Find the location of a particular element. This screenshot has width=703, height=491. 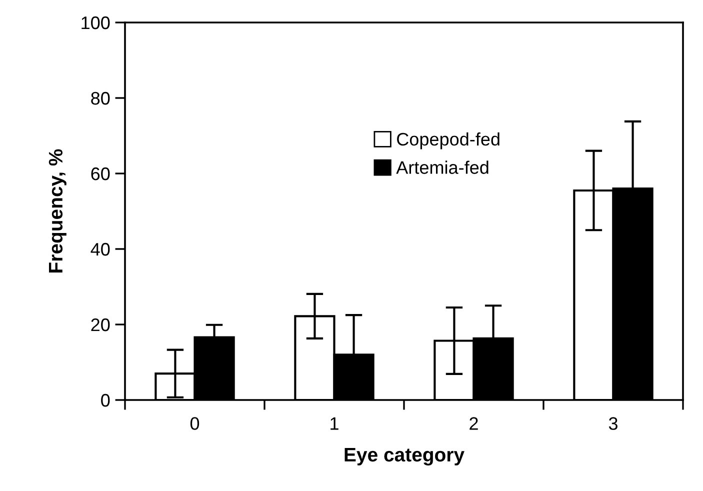

x-tick-label: 1 is located at coordinates (334, 423).